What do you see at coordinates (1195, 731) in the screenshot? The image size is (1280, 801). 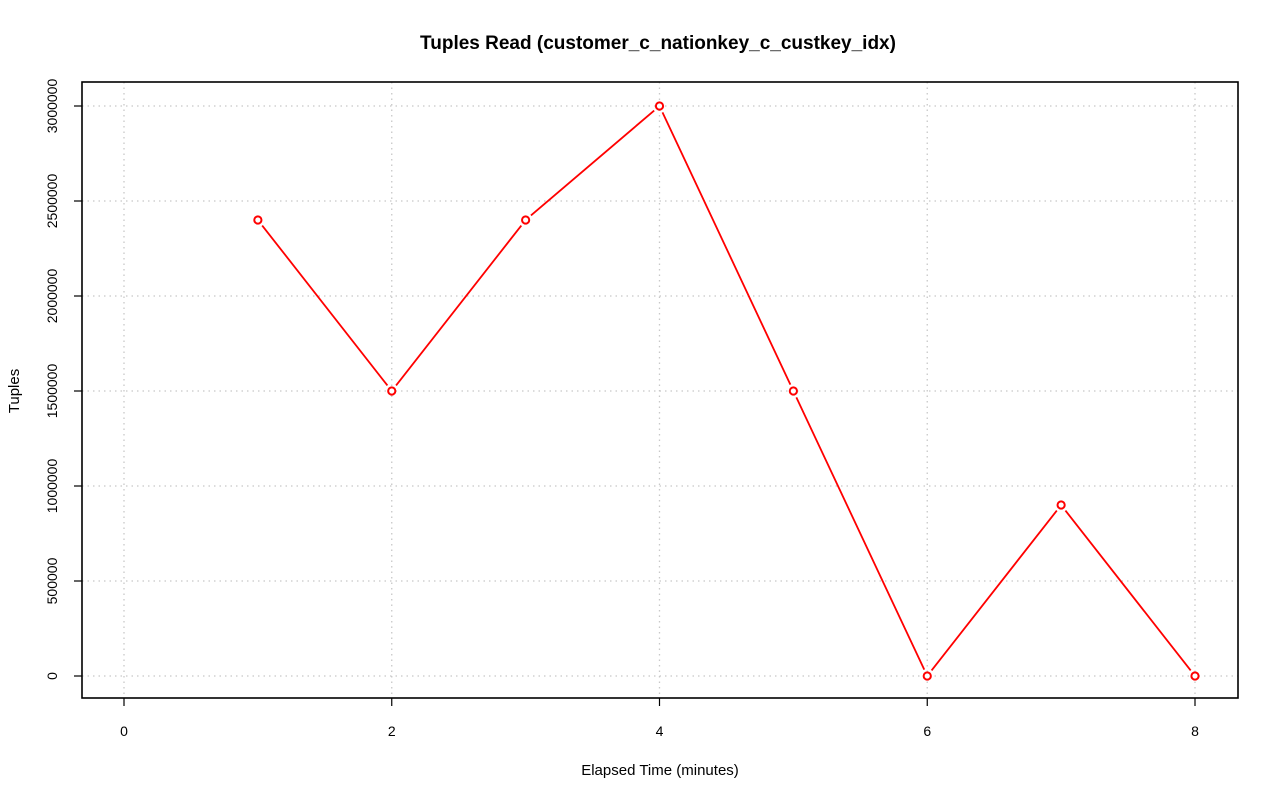 I see `x-tick-label-4: 8` at bounding box center [1195, 731].